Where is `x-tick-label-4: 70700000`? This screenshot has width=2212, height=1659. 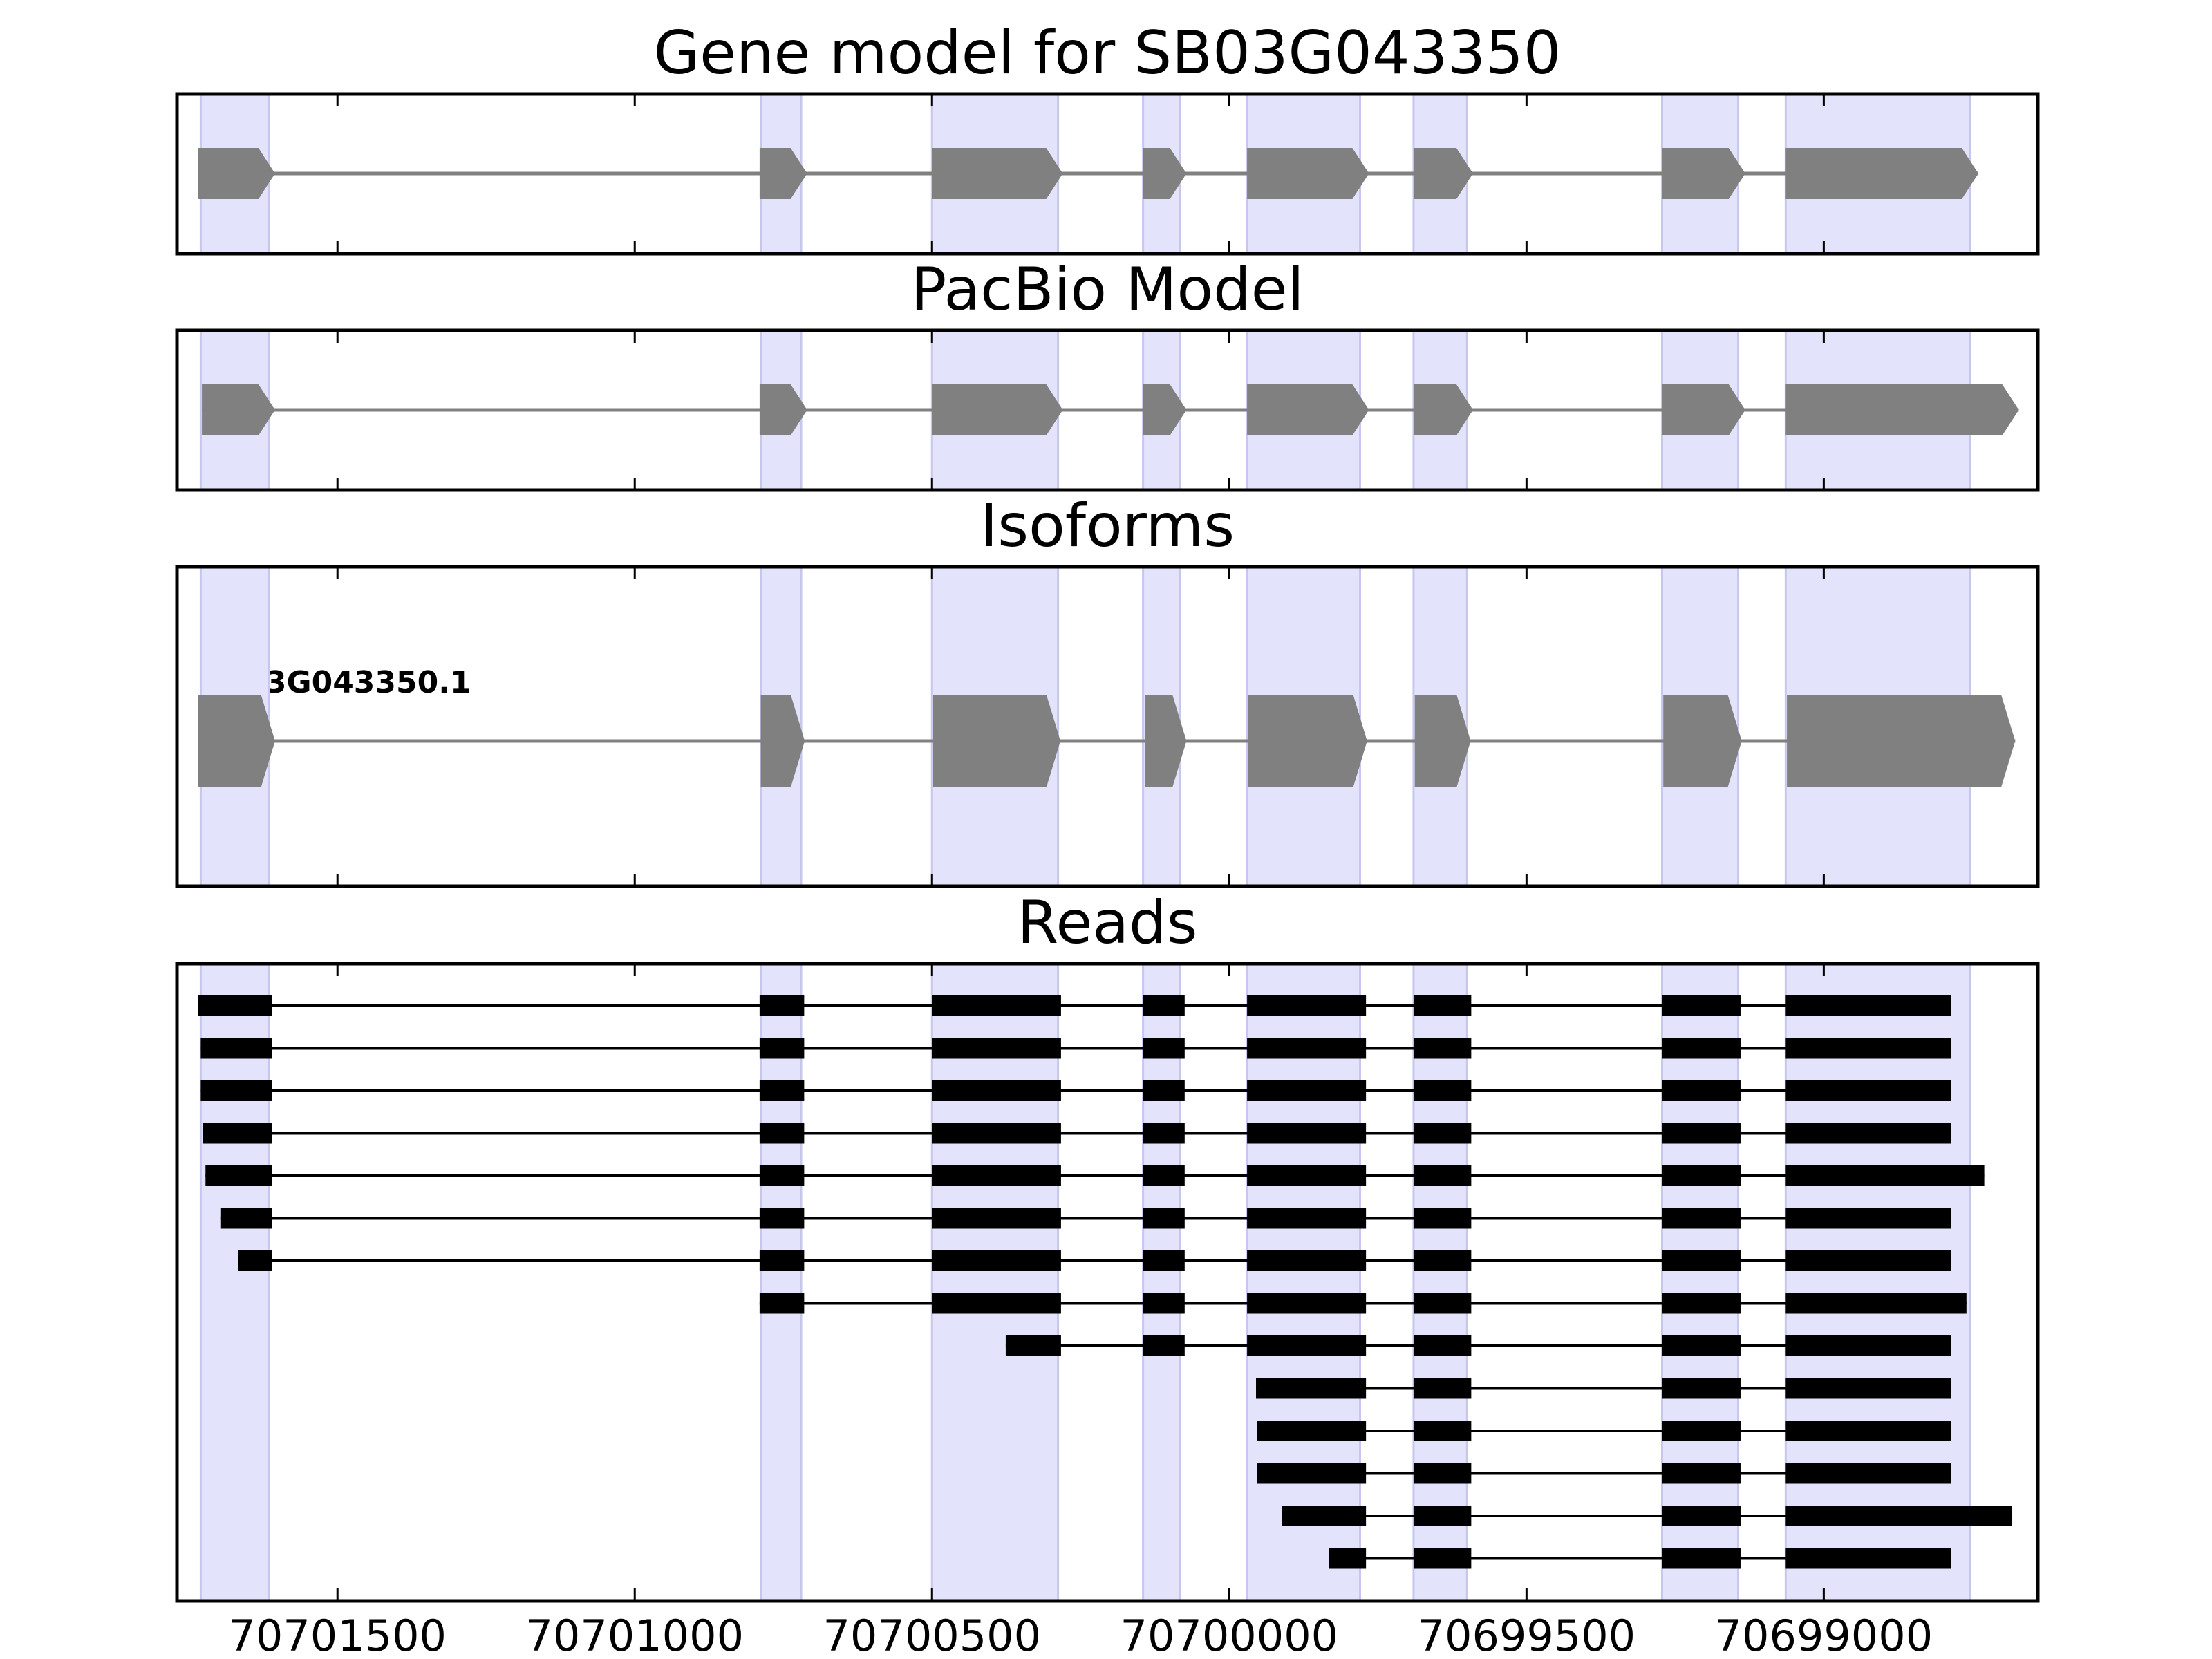 x-tick-label-4: 70700000 is located at coordinates (1230, 1635).